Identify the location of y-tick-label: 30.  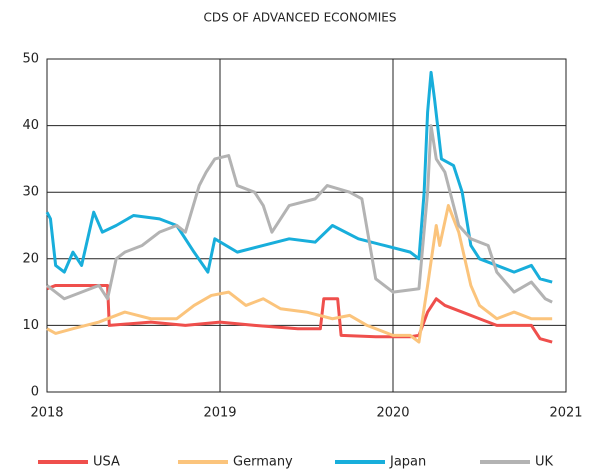
(30, 192).